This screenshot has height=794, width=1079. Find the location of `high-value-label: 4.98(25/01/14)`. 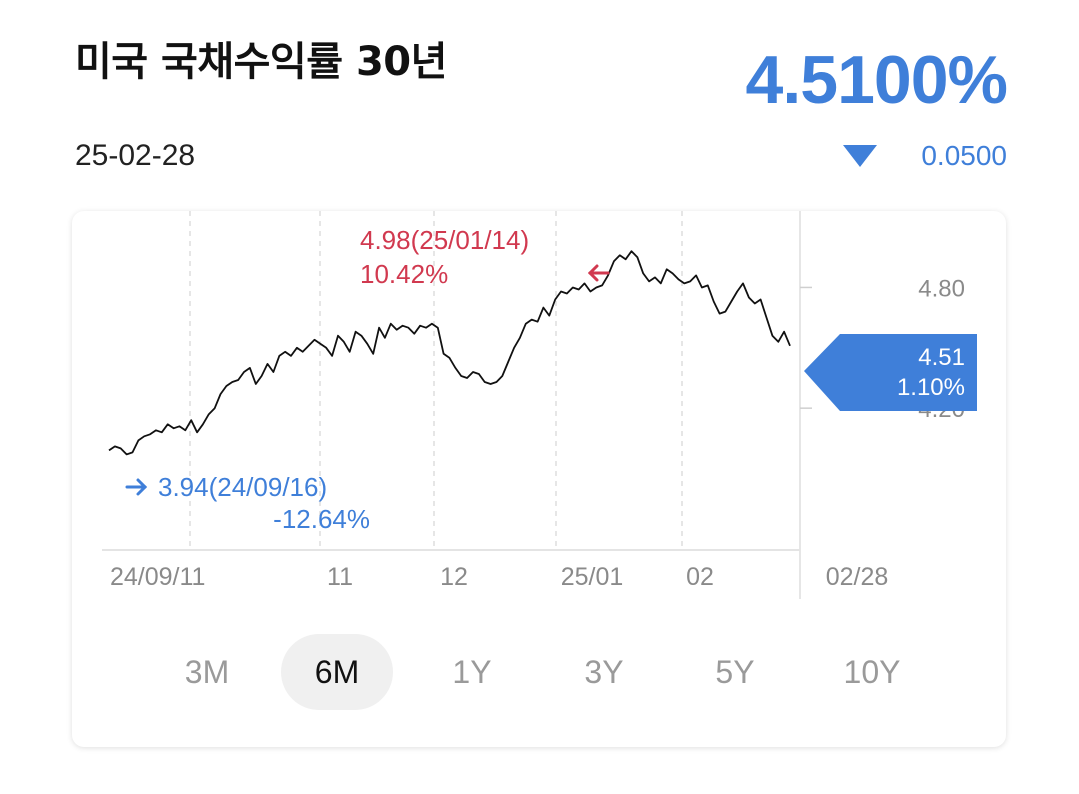

high-value-label: 4.98(25/01/14) is located at coordinates (444, 240).